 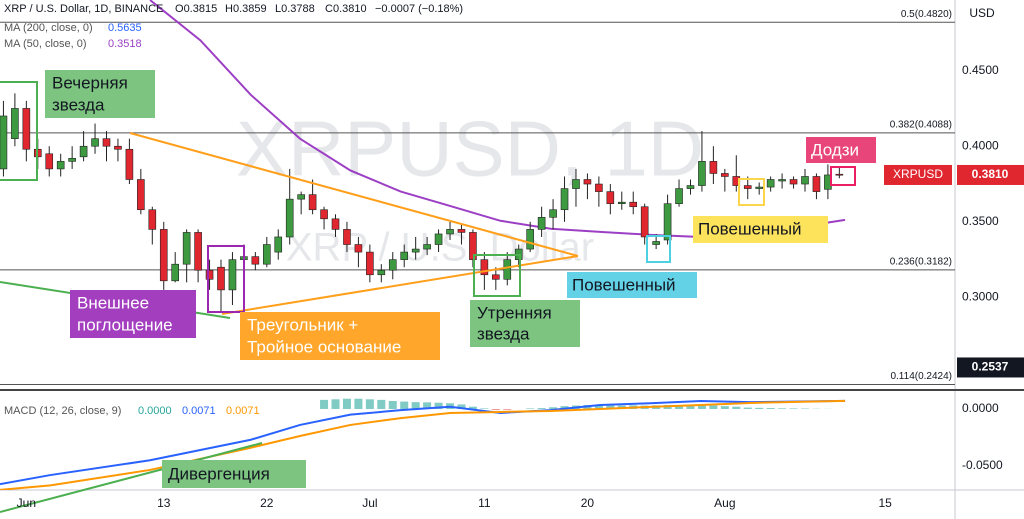 What do you see at coordinates (921, 376) in the screenshot?
I see `fib-label: 0.114(0.2424)` at bounding box center [921, 376].